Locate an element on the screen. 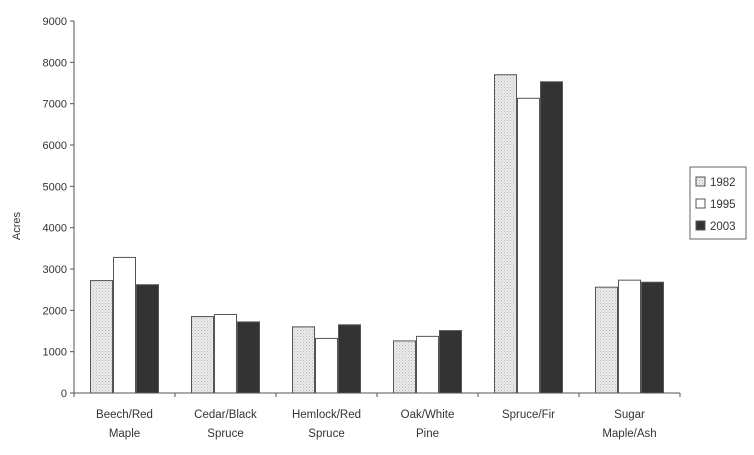 This screenshot has height=455, width=754. x-tick-label: Oak/White Pine is located at coordinates (428, 424).